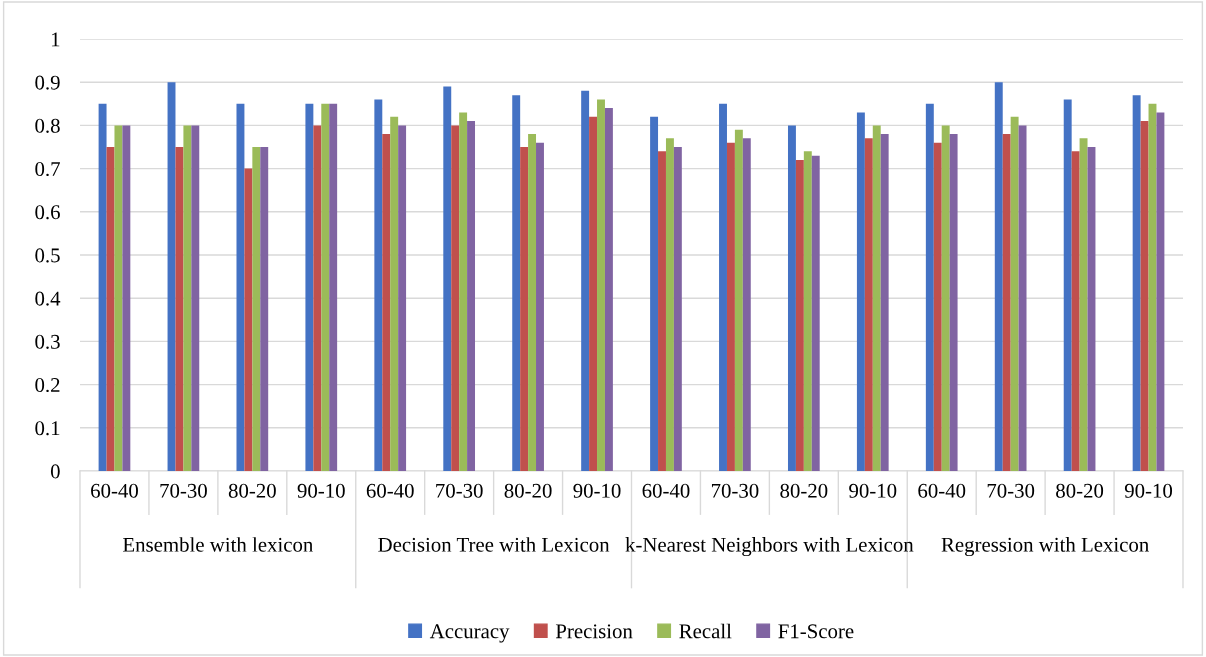 This screenshot has height=657, width=1206. What do you see at coordinates (594, 631) in the screenshot?
I see `legend-label: Precision` at bounding box center [594, 631].